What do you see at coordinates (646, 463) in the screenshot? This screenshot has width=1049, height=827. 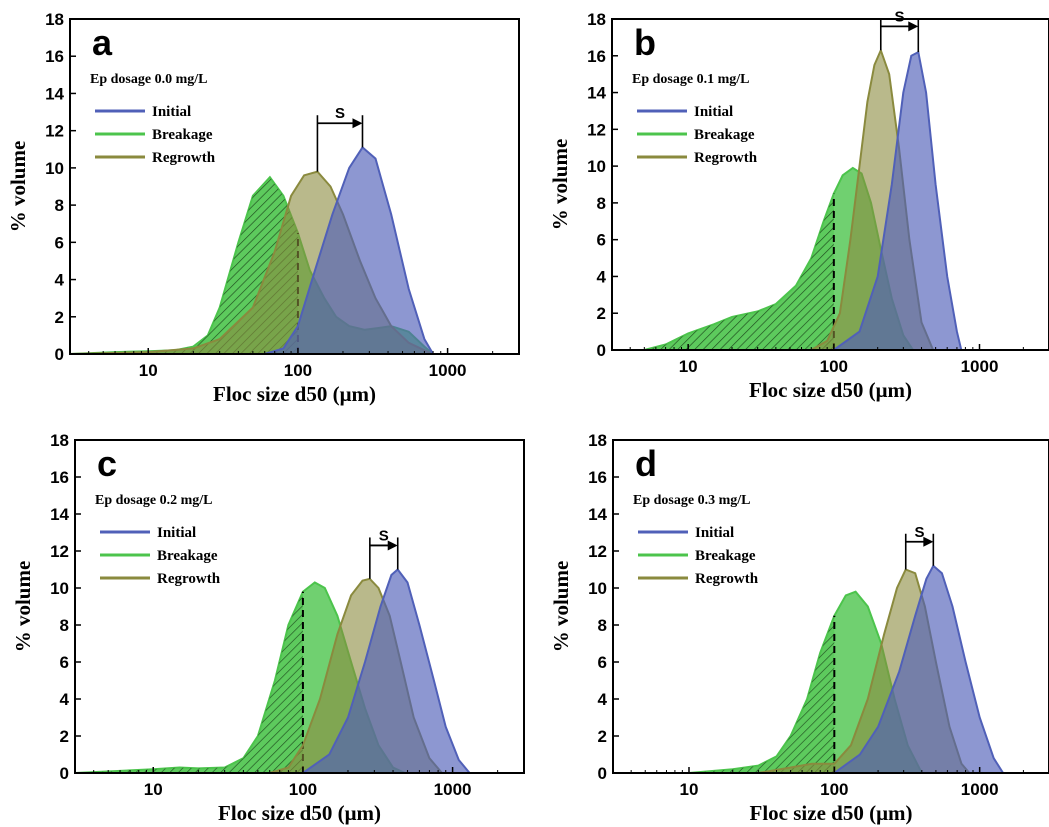 I see `panel-letter: d` at bounding box center [646, 463].